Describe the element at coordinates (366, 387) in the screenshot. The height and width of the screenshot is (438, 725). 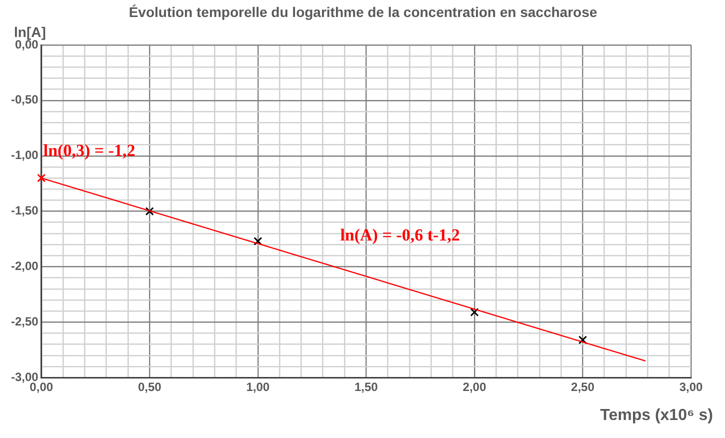
I see `x-tick-label: 1,50` at that location.